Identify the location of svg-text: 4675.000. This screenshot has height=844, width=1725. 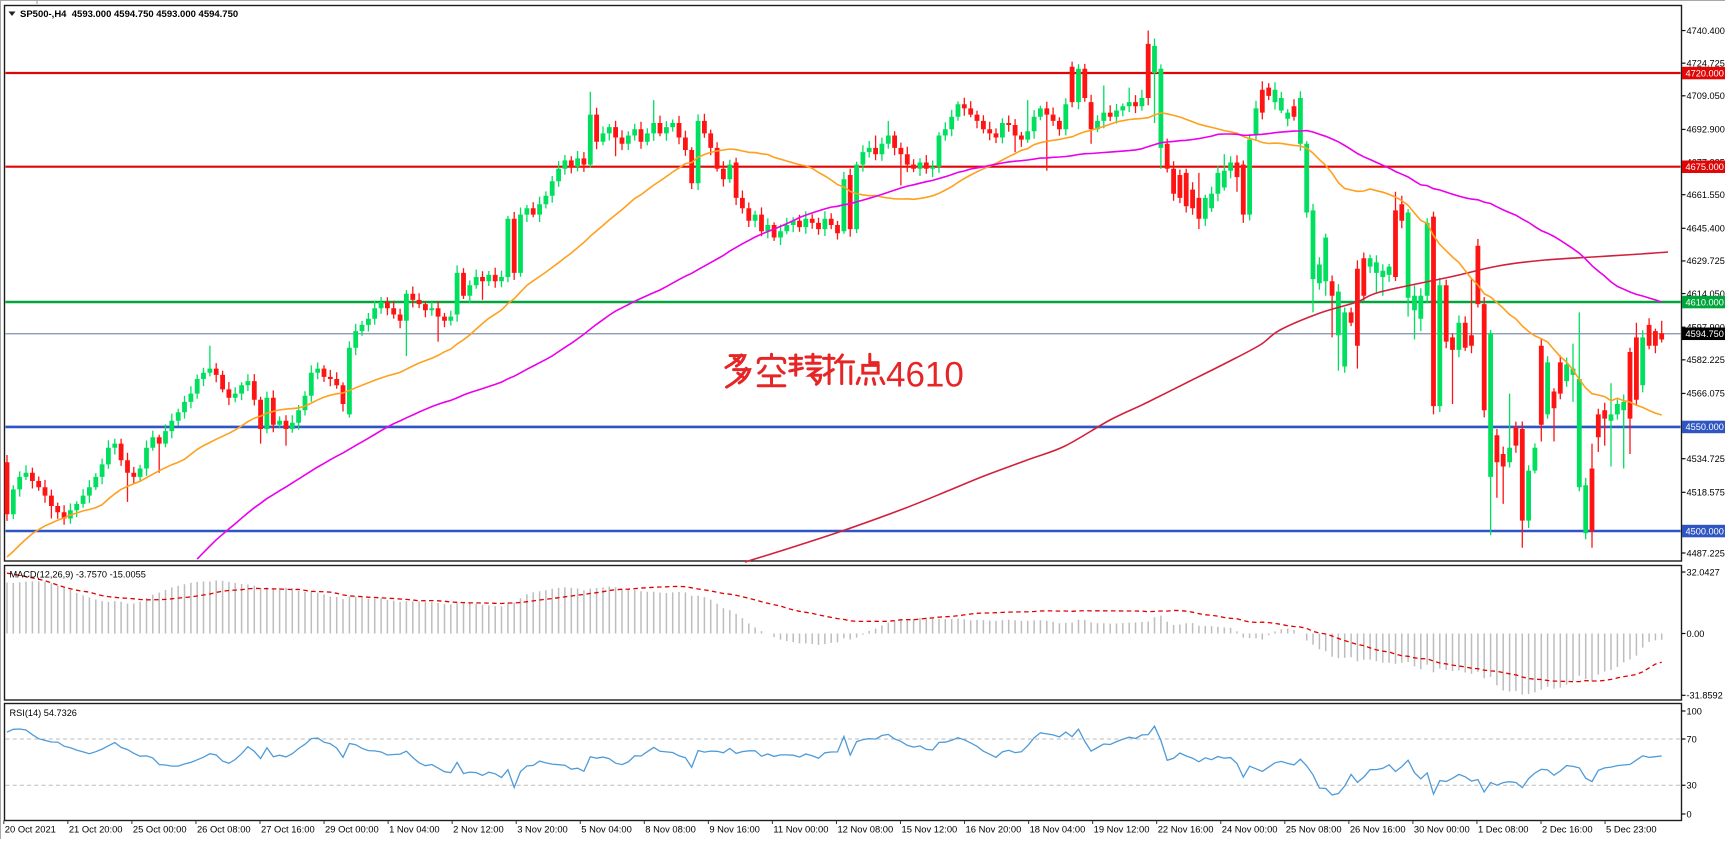
(1705, 167).